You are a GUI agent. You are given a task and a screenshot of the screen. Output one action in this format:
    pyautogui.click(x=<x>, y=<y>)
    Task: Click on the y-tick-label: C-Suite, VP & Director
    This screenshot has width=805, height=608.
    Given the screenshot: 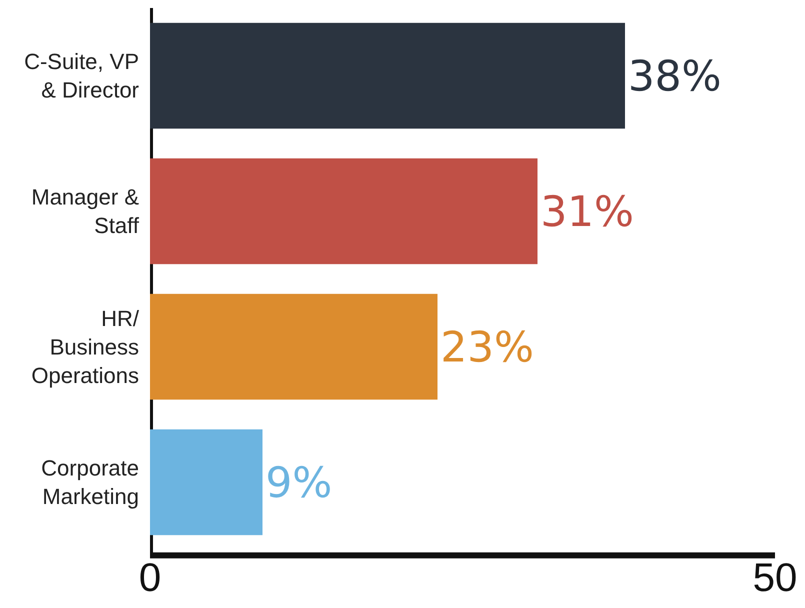 What is the action you would take?
    pyautogui.click(x=81, y=76)
    